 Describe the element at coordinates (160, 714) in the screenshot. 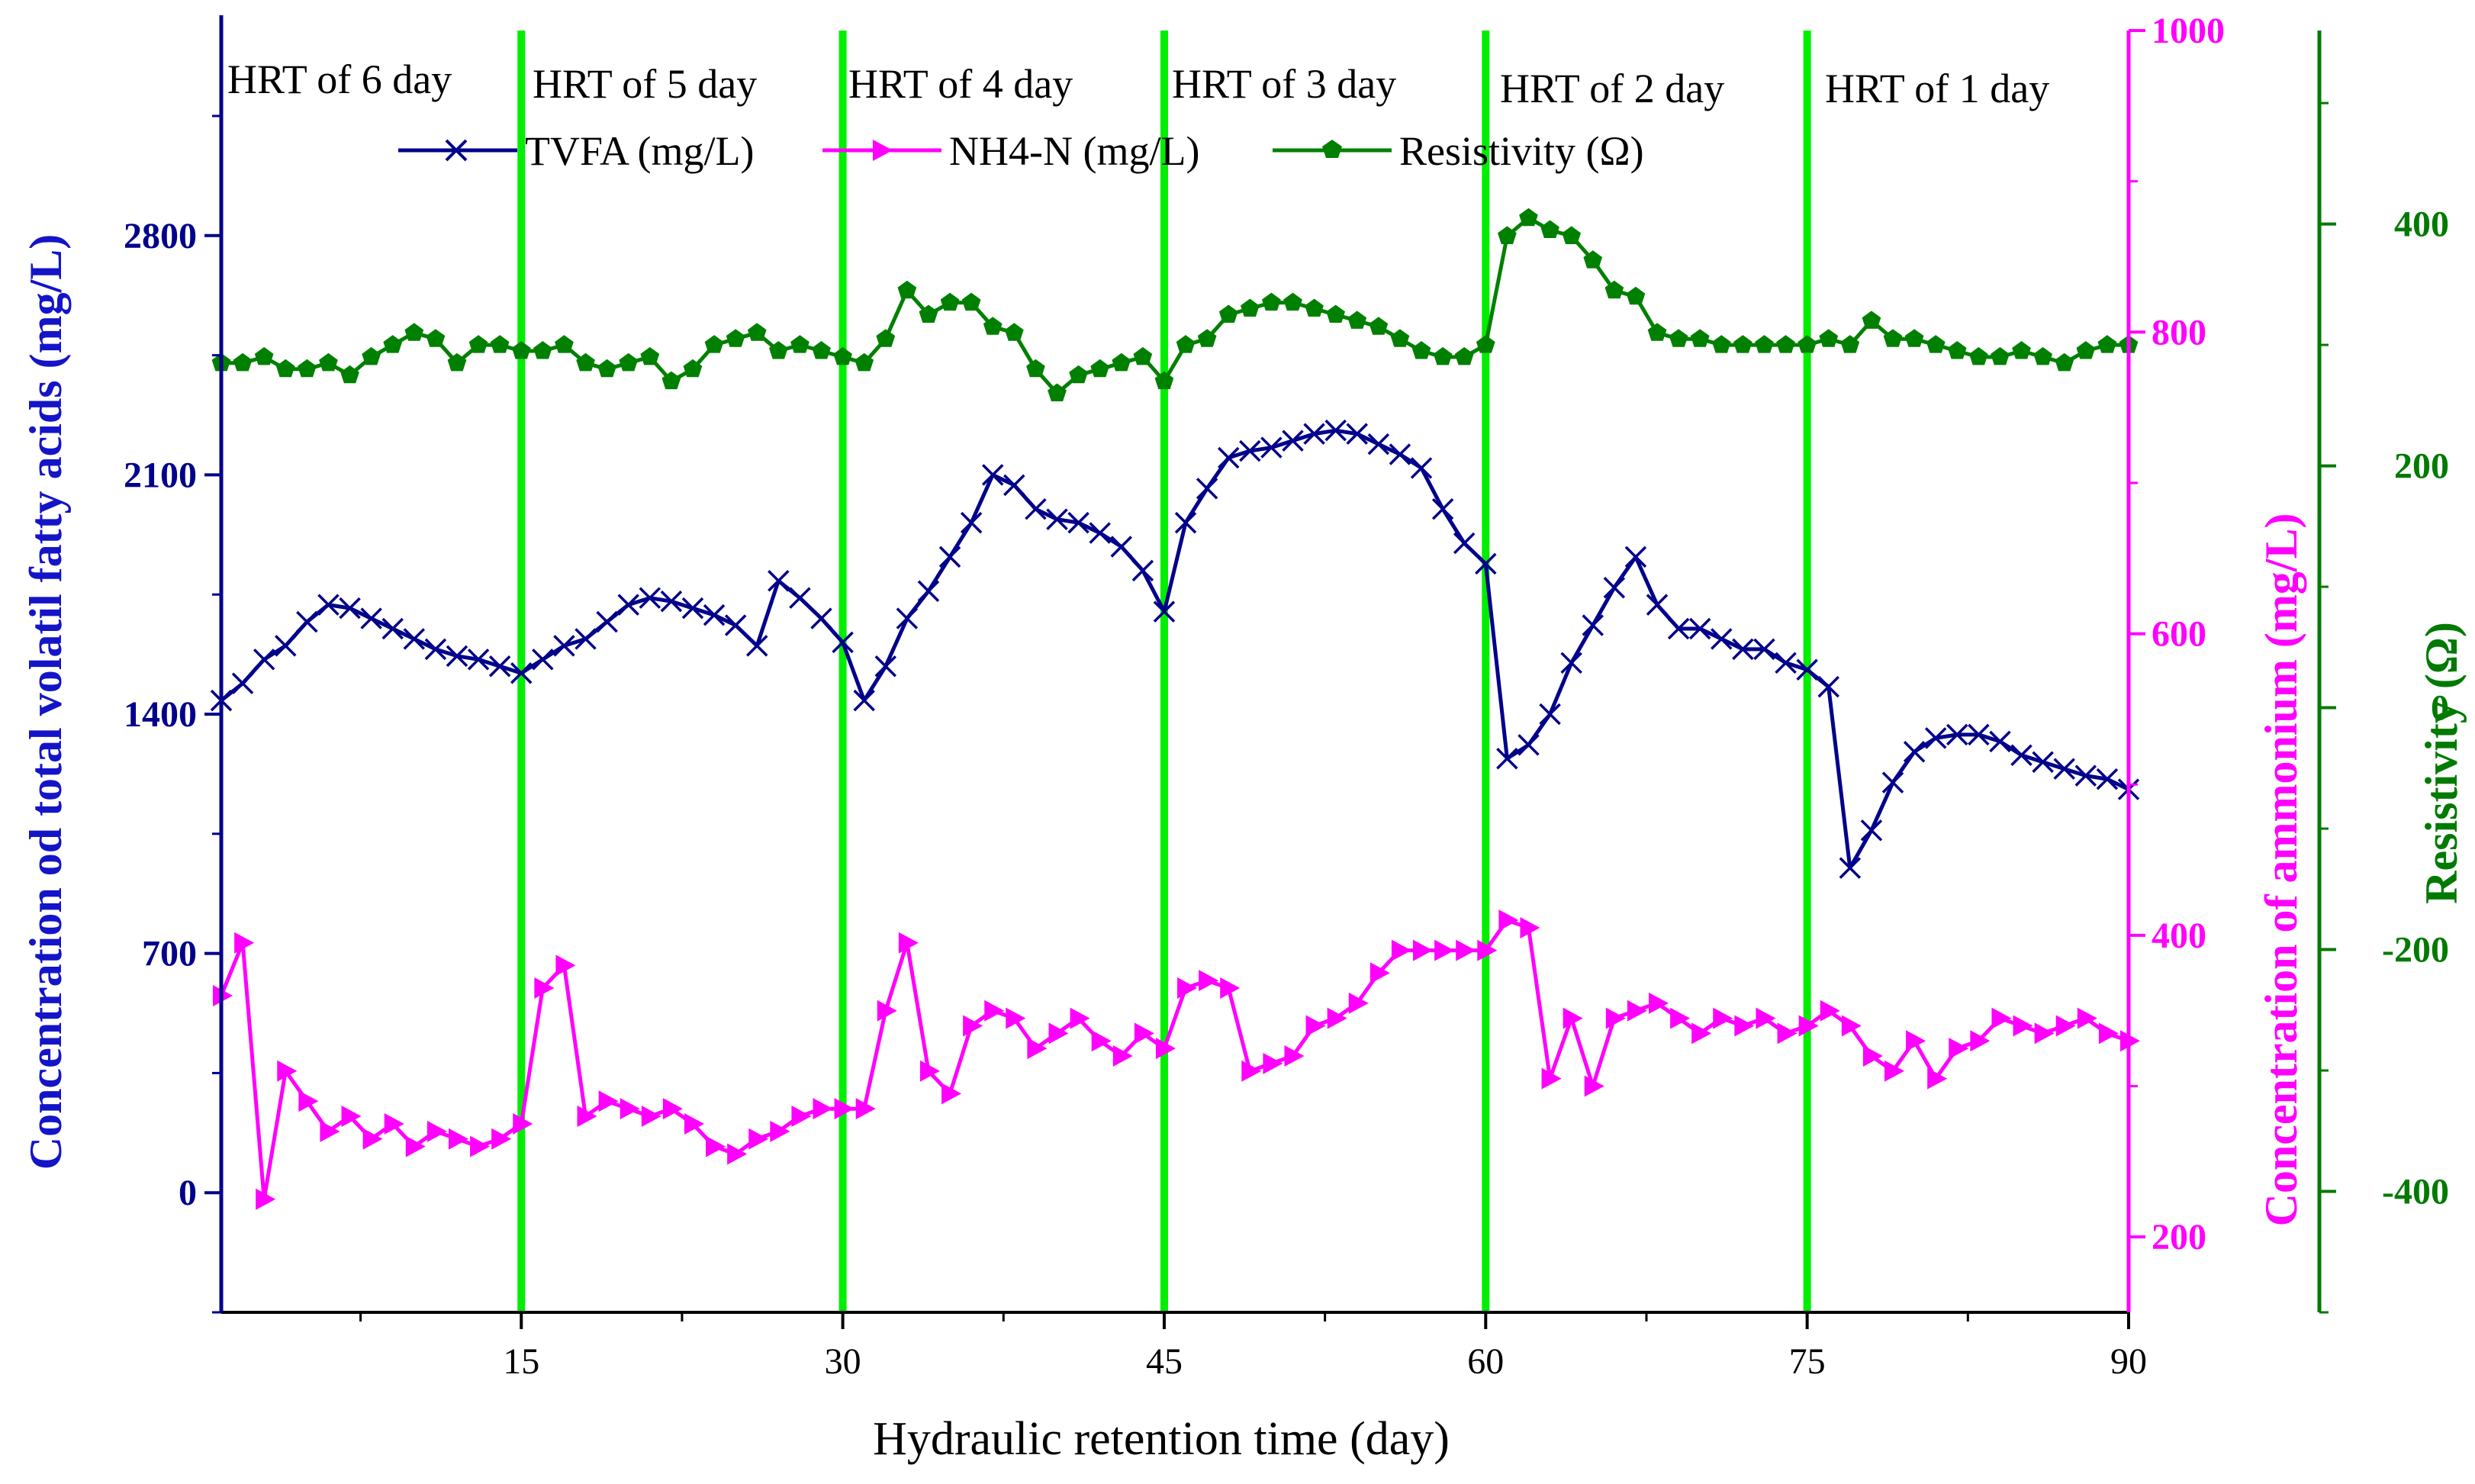

I see `y-left-tick-label: 1400` at that location.